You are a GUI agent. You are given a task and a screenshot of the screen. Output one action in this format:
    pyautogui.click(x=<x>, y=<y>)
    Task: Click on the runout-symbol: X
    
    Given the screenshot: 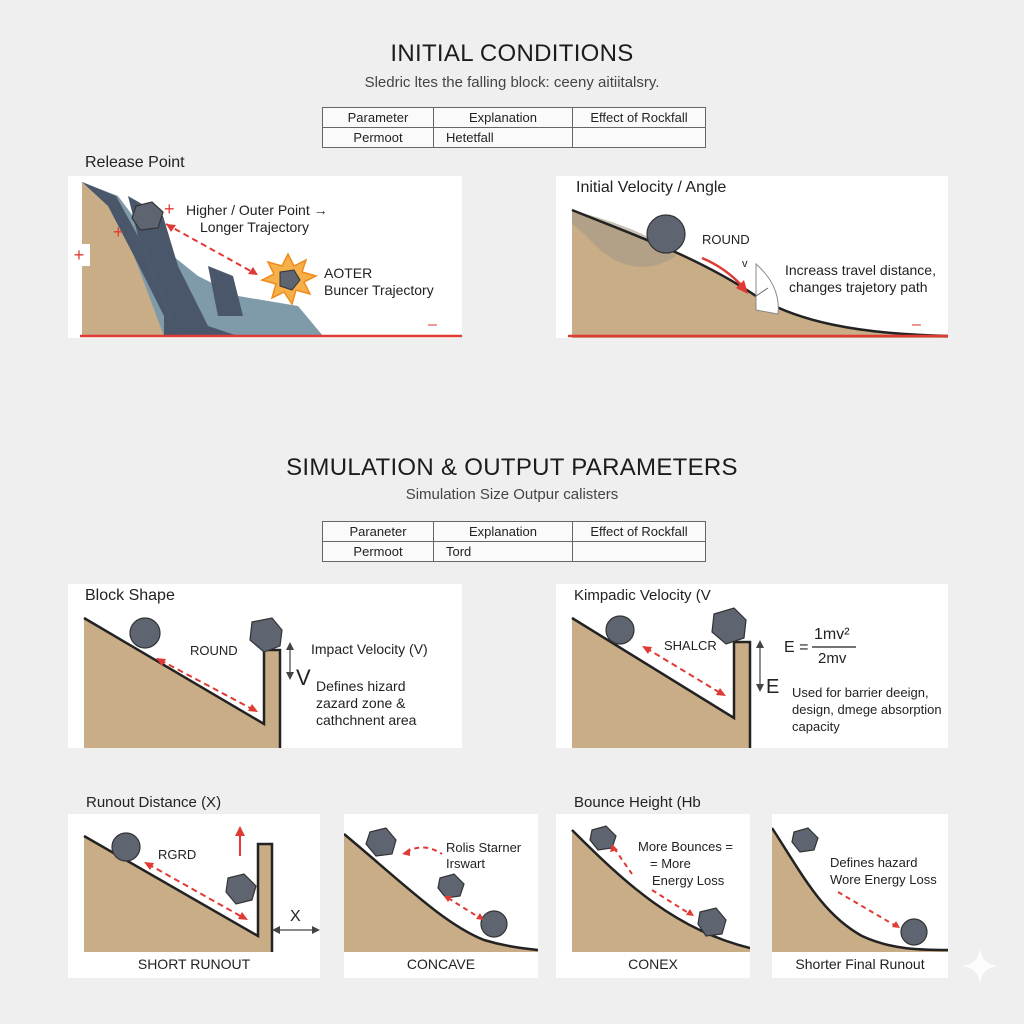 What is the action you would take?
    pyautogui.click(x=295, y=916)
    